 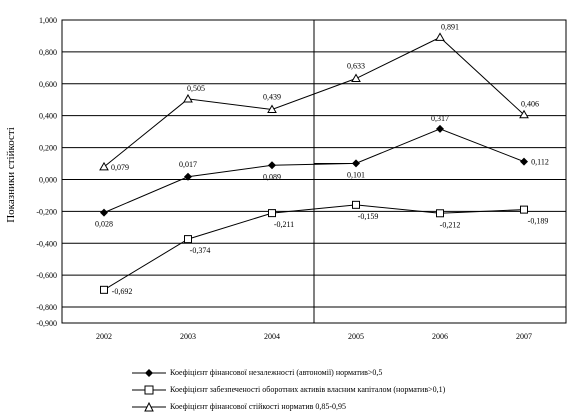 What do you see at coordinates (48, 116) in the screenshot?
I see `y-tick-label: 0,400` at bounding box center [48, 116].